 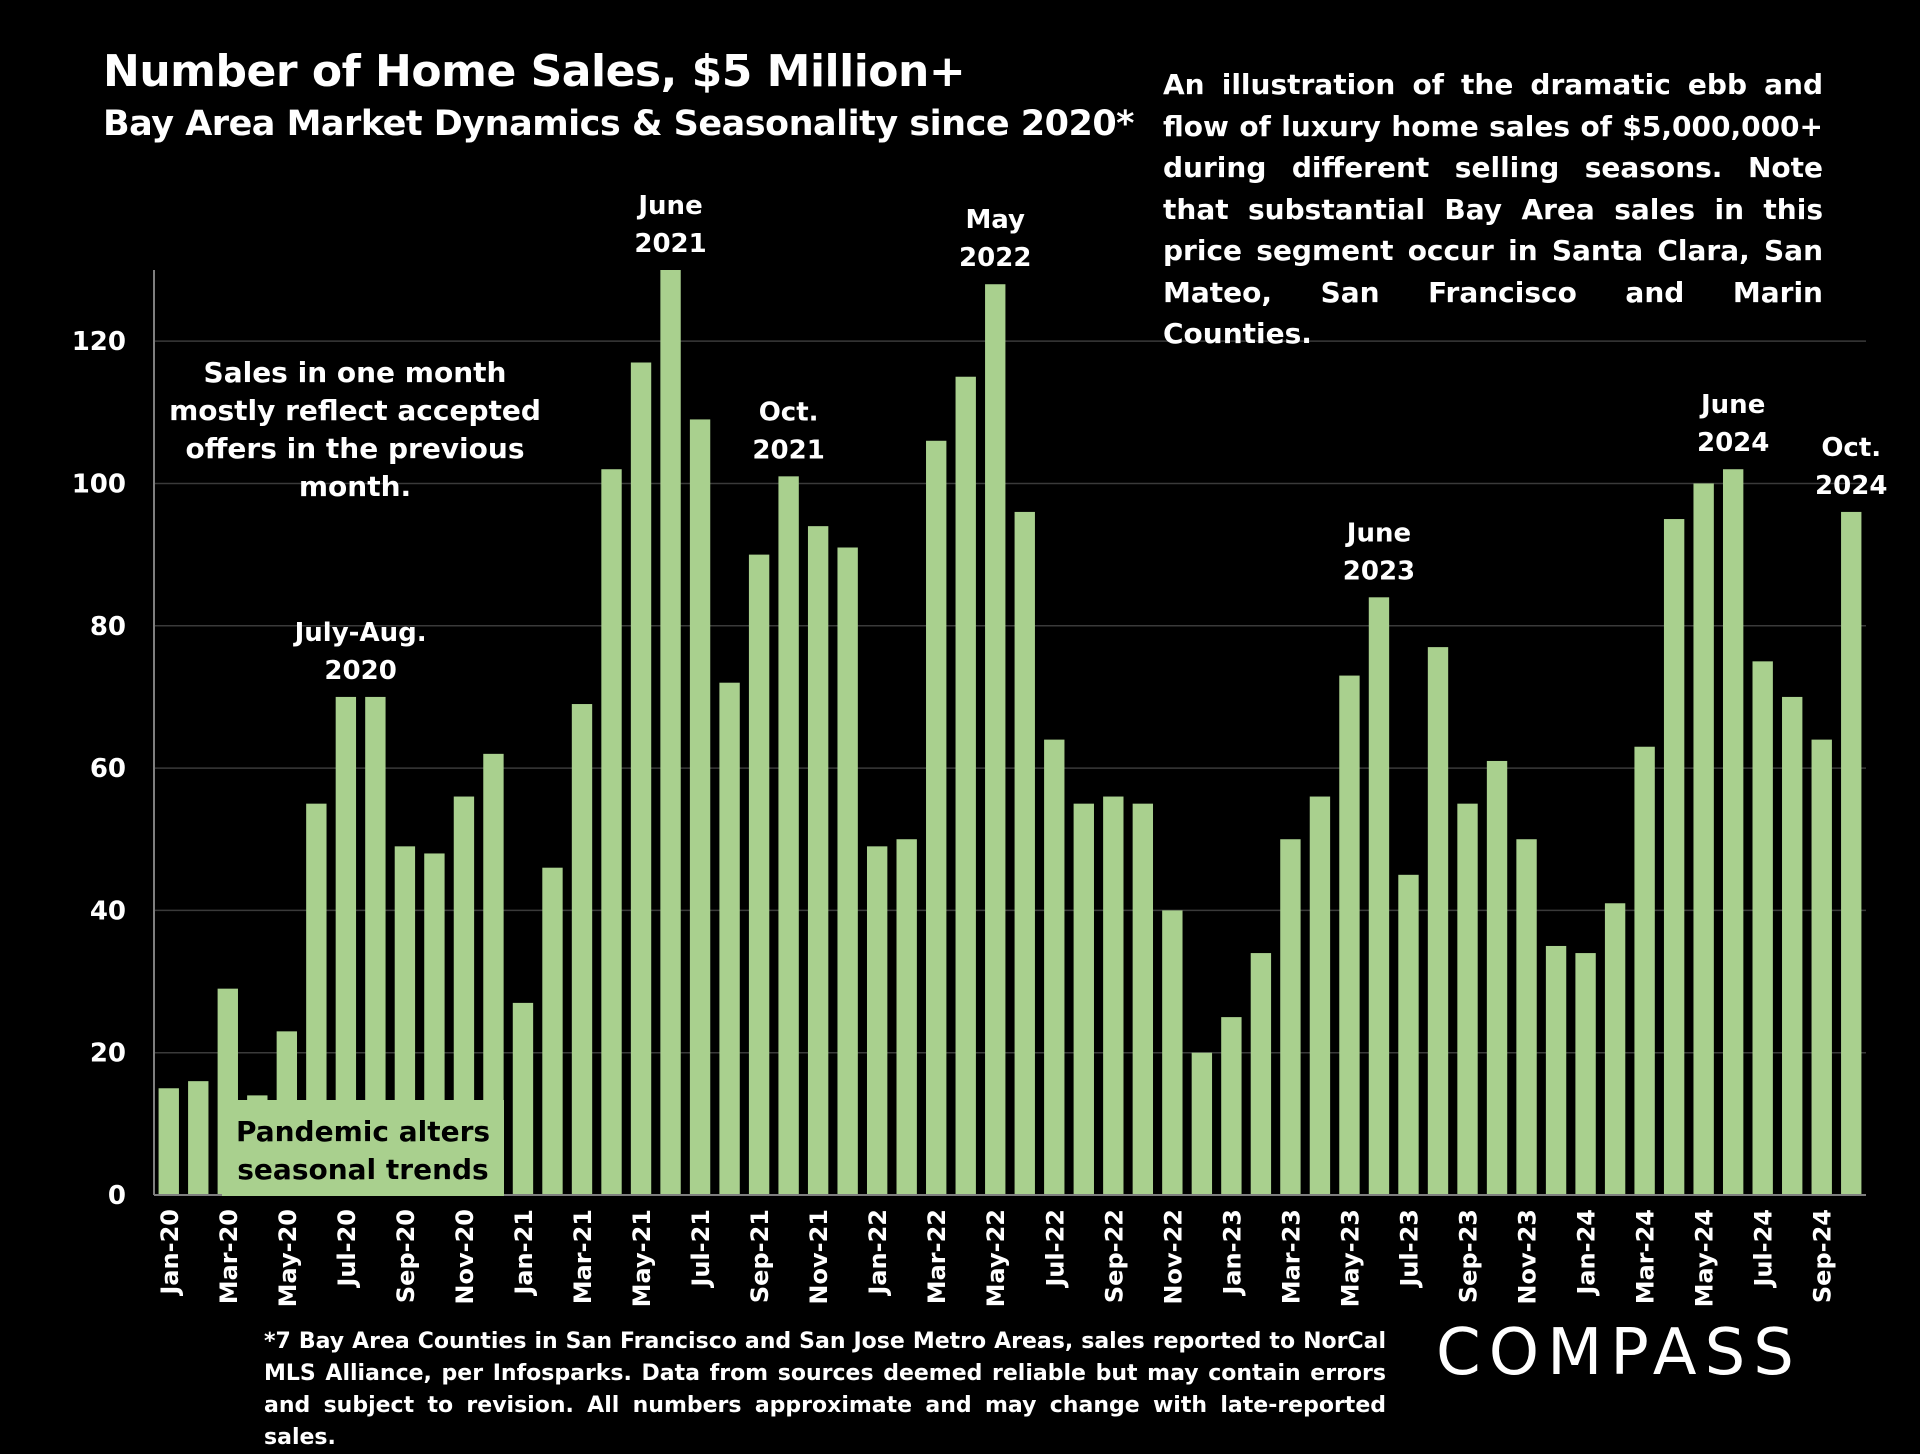 I want to click on y-tick-label: 40, so click(x=108, y=911).